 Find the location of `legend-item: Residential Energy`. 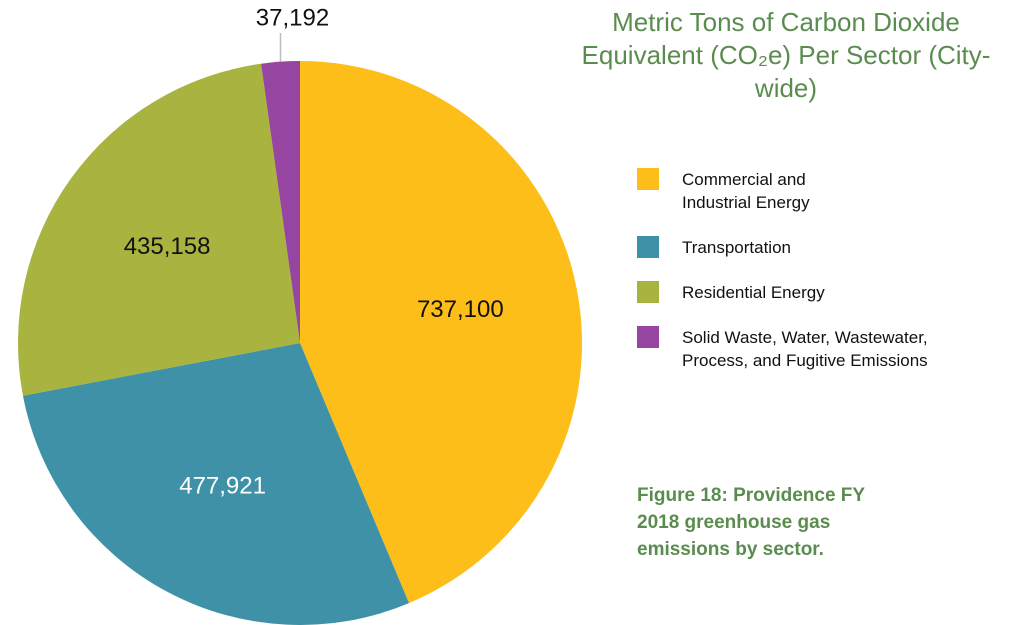

legend-item: Residential Energy is located at coordinates (784, 292).